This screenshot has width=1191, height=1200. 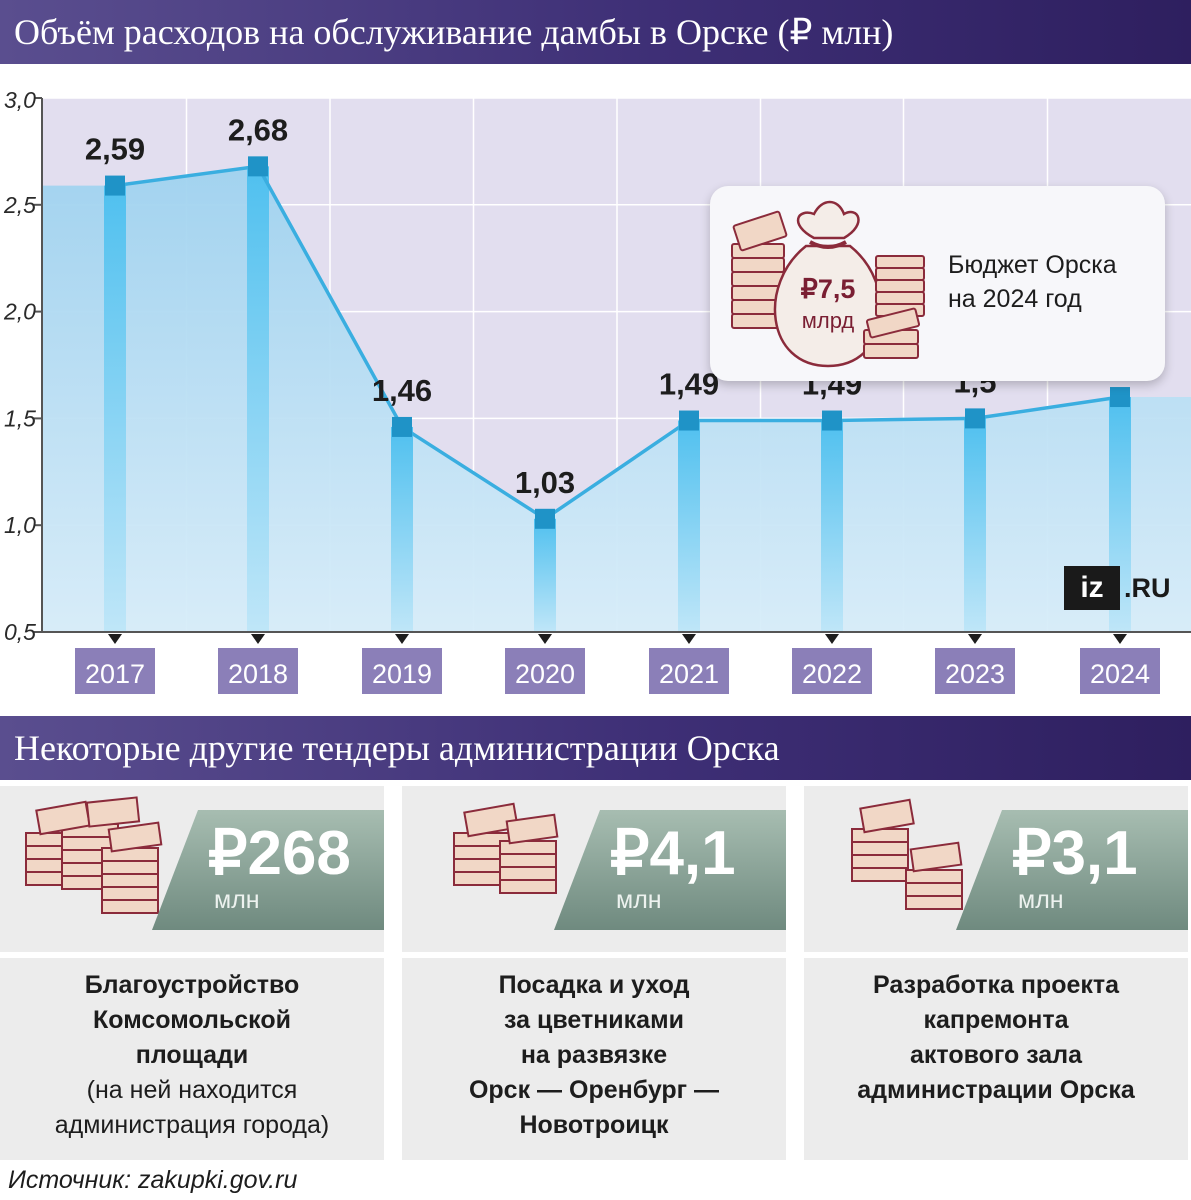 I want to click on budget-caption-line1: Бюджет Орска, so click(x=1032, y=265).